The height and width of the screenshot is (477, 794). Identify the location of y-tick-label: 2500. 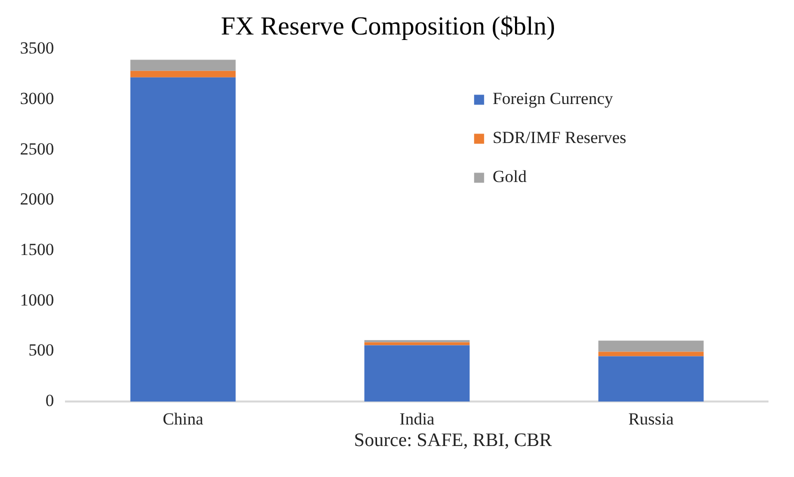
(37, 148).